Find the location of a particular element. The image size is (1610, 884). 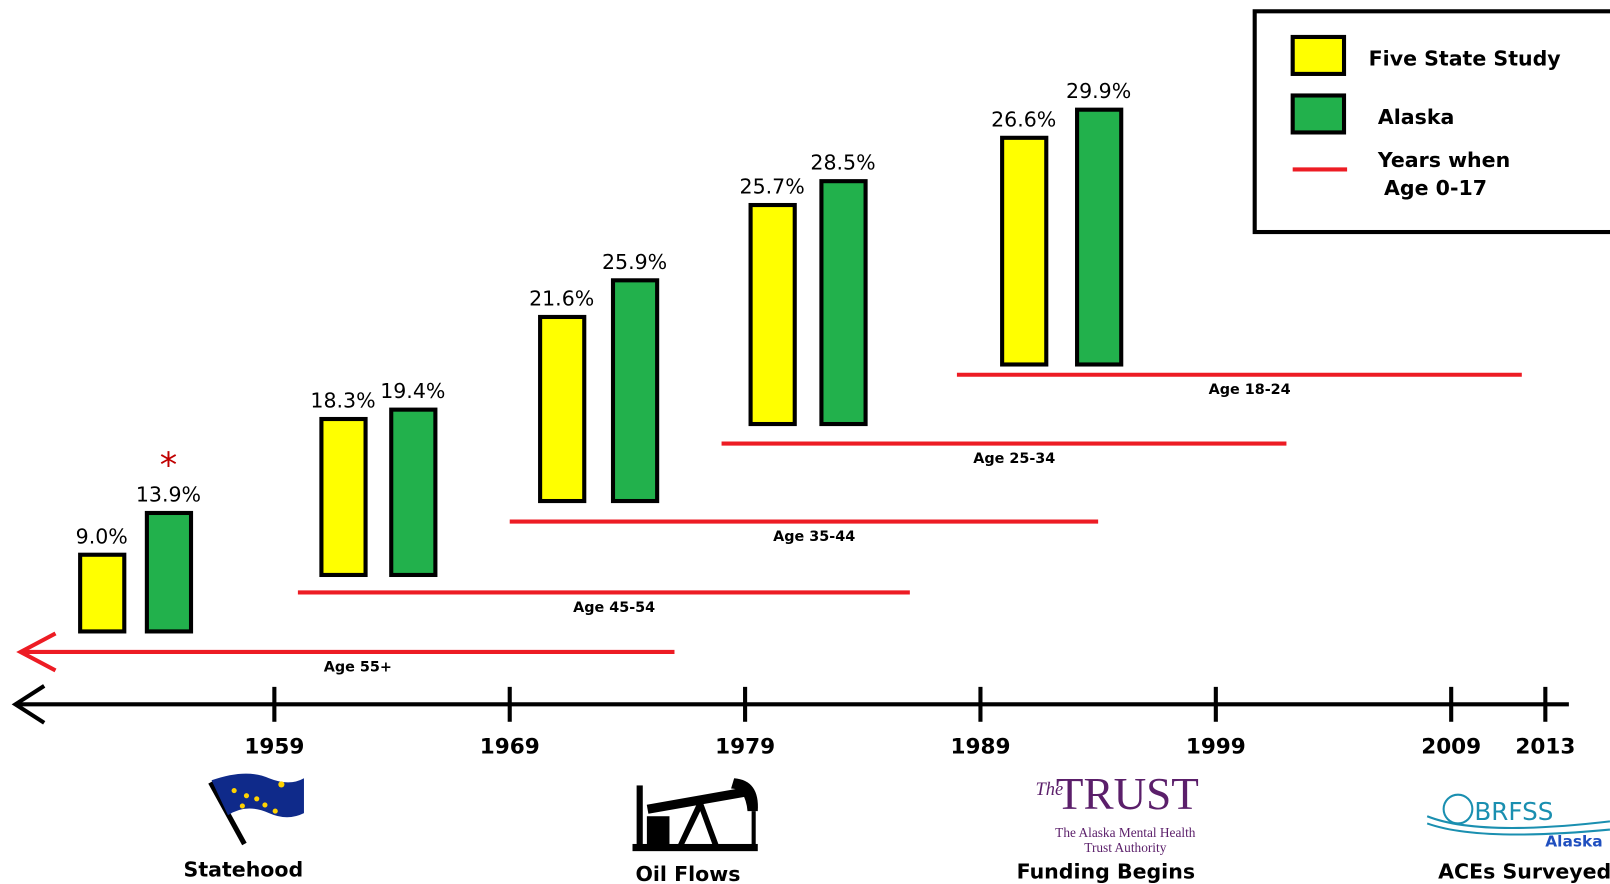

logo-text: The Alaska Mental Health is located at coordinates (1125, 832).